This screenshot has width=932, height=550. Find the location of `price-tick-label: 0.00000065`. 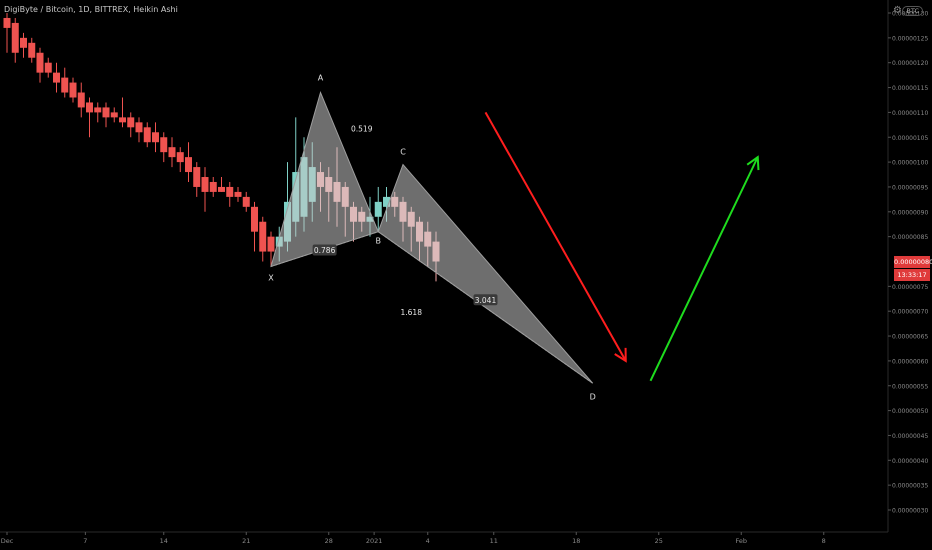

price-tick-label: 0.00000065 is located at coordinates (910, 337).